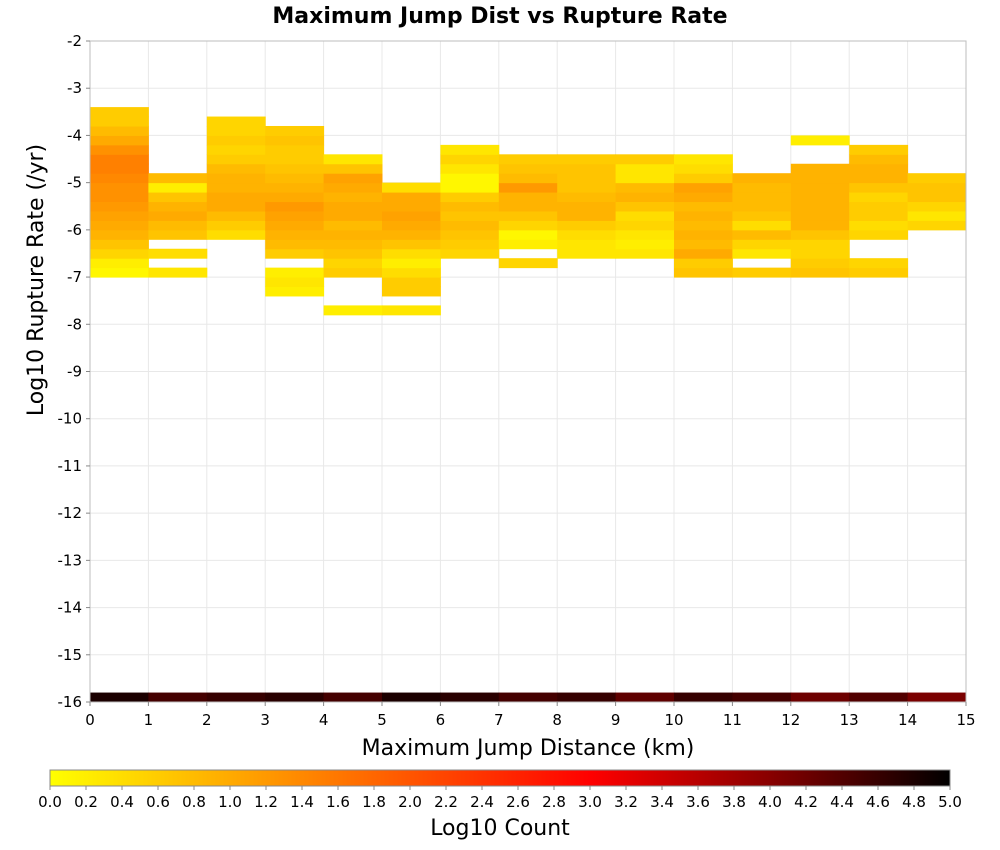 The height and width of the screenshot is (850, 1000). What do you see at coordinates (518, 802) in the screenshot?
I see `colorbar-tick-label: 2.6` at bounding box center [518, 802].